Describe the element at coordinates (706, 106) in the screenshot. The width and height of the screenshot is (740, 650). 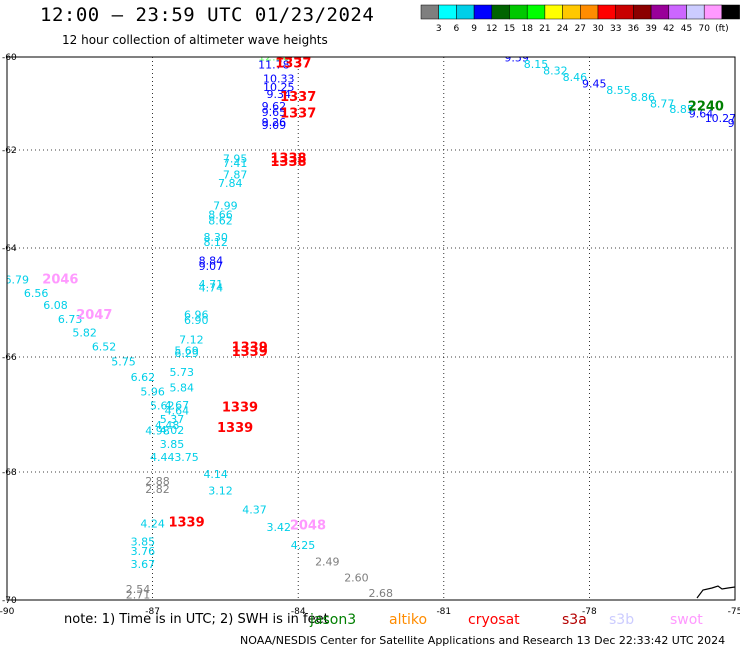
I see `pass-number-label: 2240` at that location.